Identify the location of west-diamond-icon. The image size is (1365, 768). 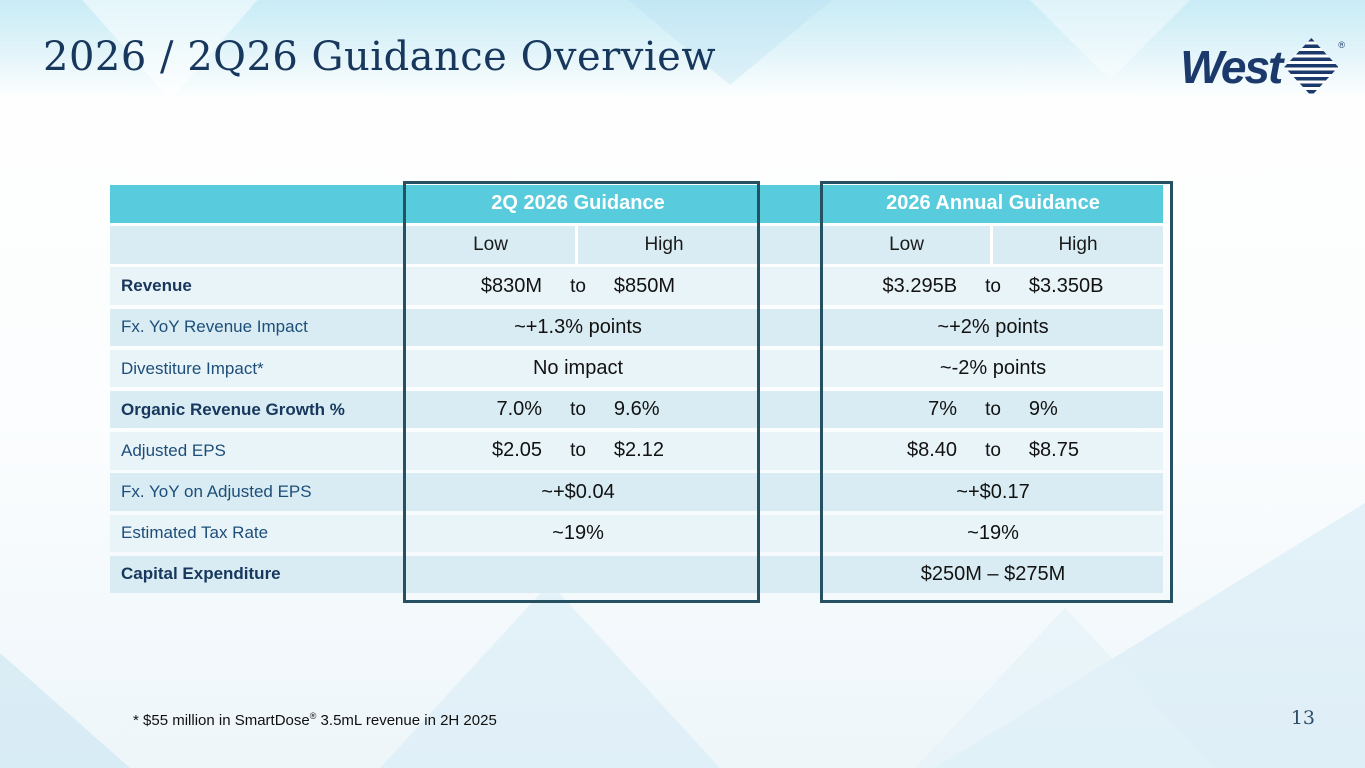
(1311, 67).